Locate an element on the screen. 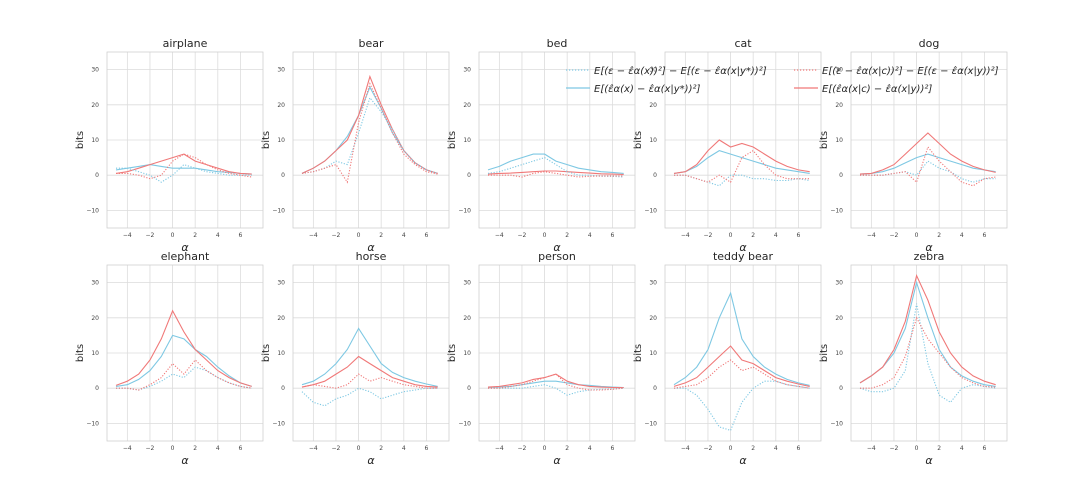 The width and height of the screenshot is (1085, 491). legend-label-3: E[(ε − ε̂α(x|c))²] − E[(ε − ε̂α(x|y))²] is located at coordinates (910, 71).